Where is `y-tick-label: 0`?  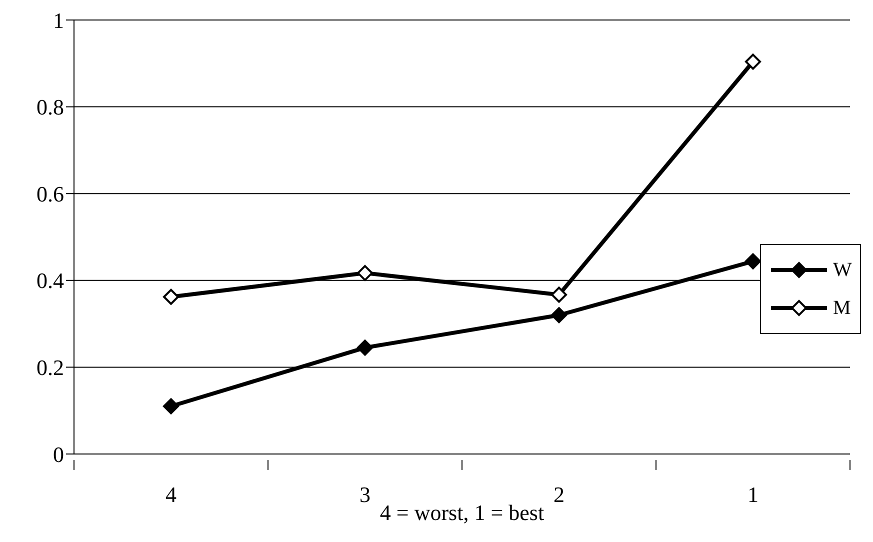 y-tick-label: 0 is located at coordinates (58, 454).